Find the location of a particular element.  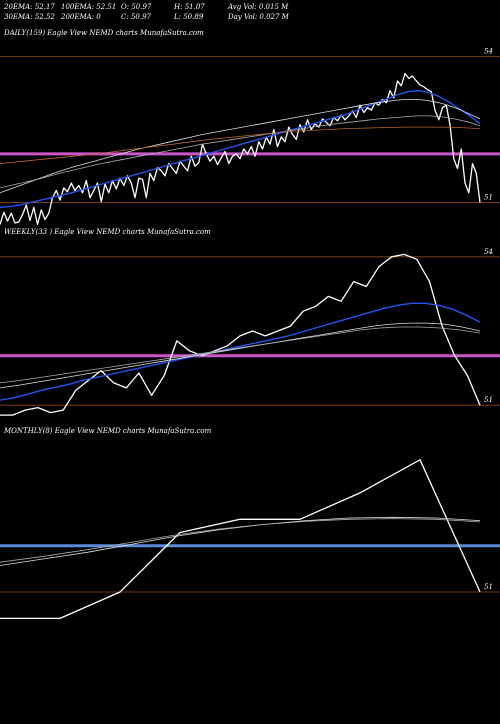

stat-20ema: 20EMA: 52.17 is located at coordinates (29, 7).